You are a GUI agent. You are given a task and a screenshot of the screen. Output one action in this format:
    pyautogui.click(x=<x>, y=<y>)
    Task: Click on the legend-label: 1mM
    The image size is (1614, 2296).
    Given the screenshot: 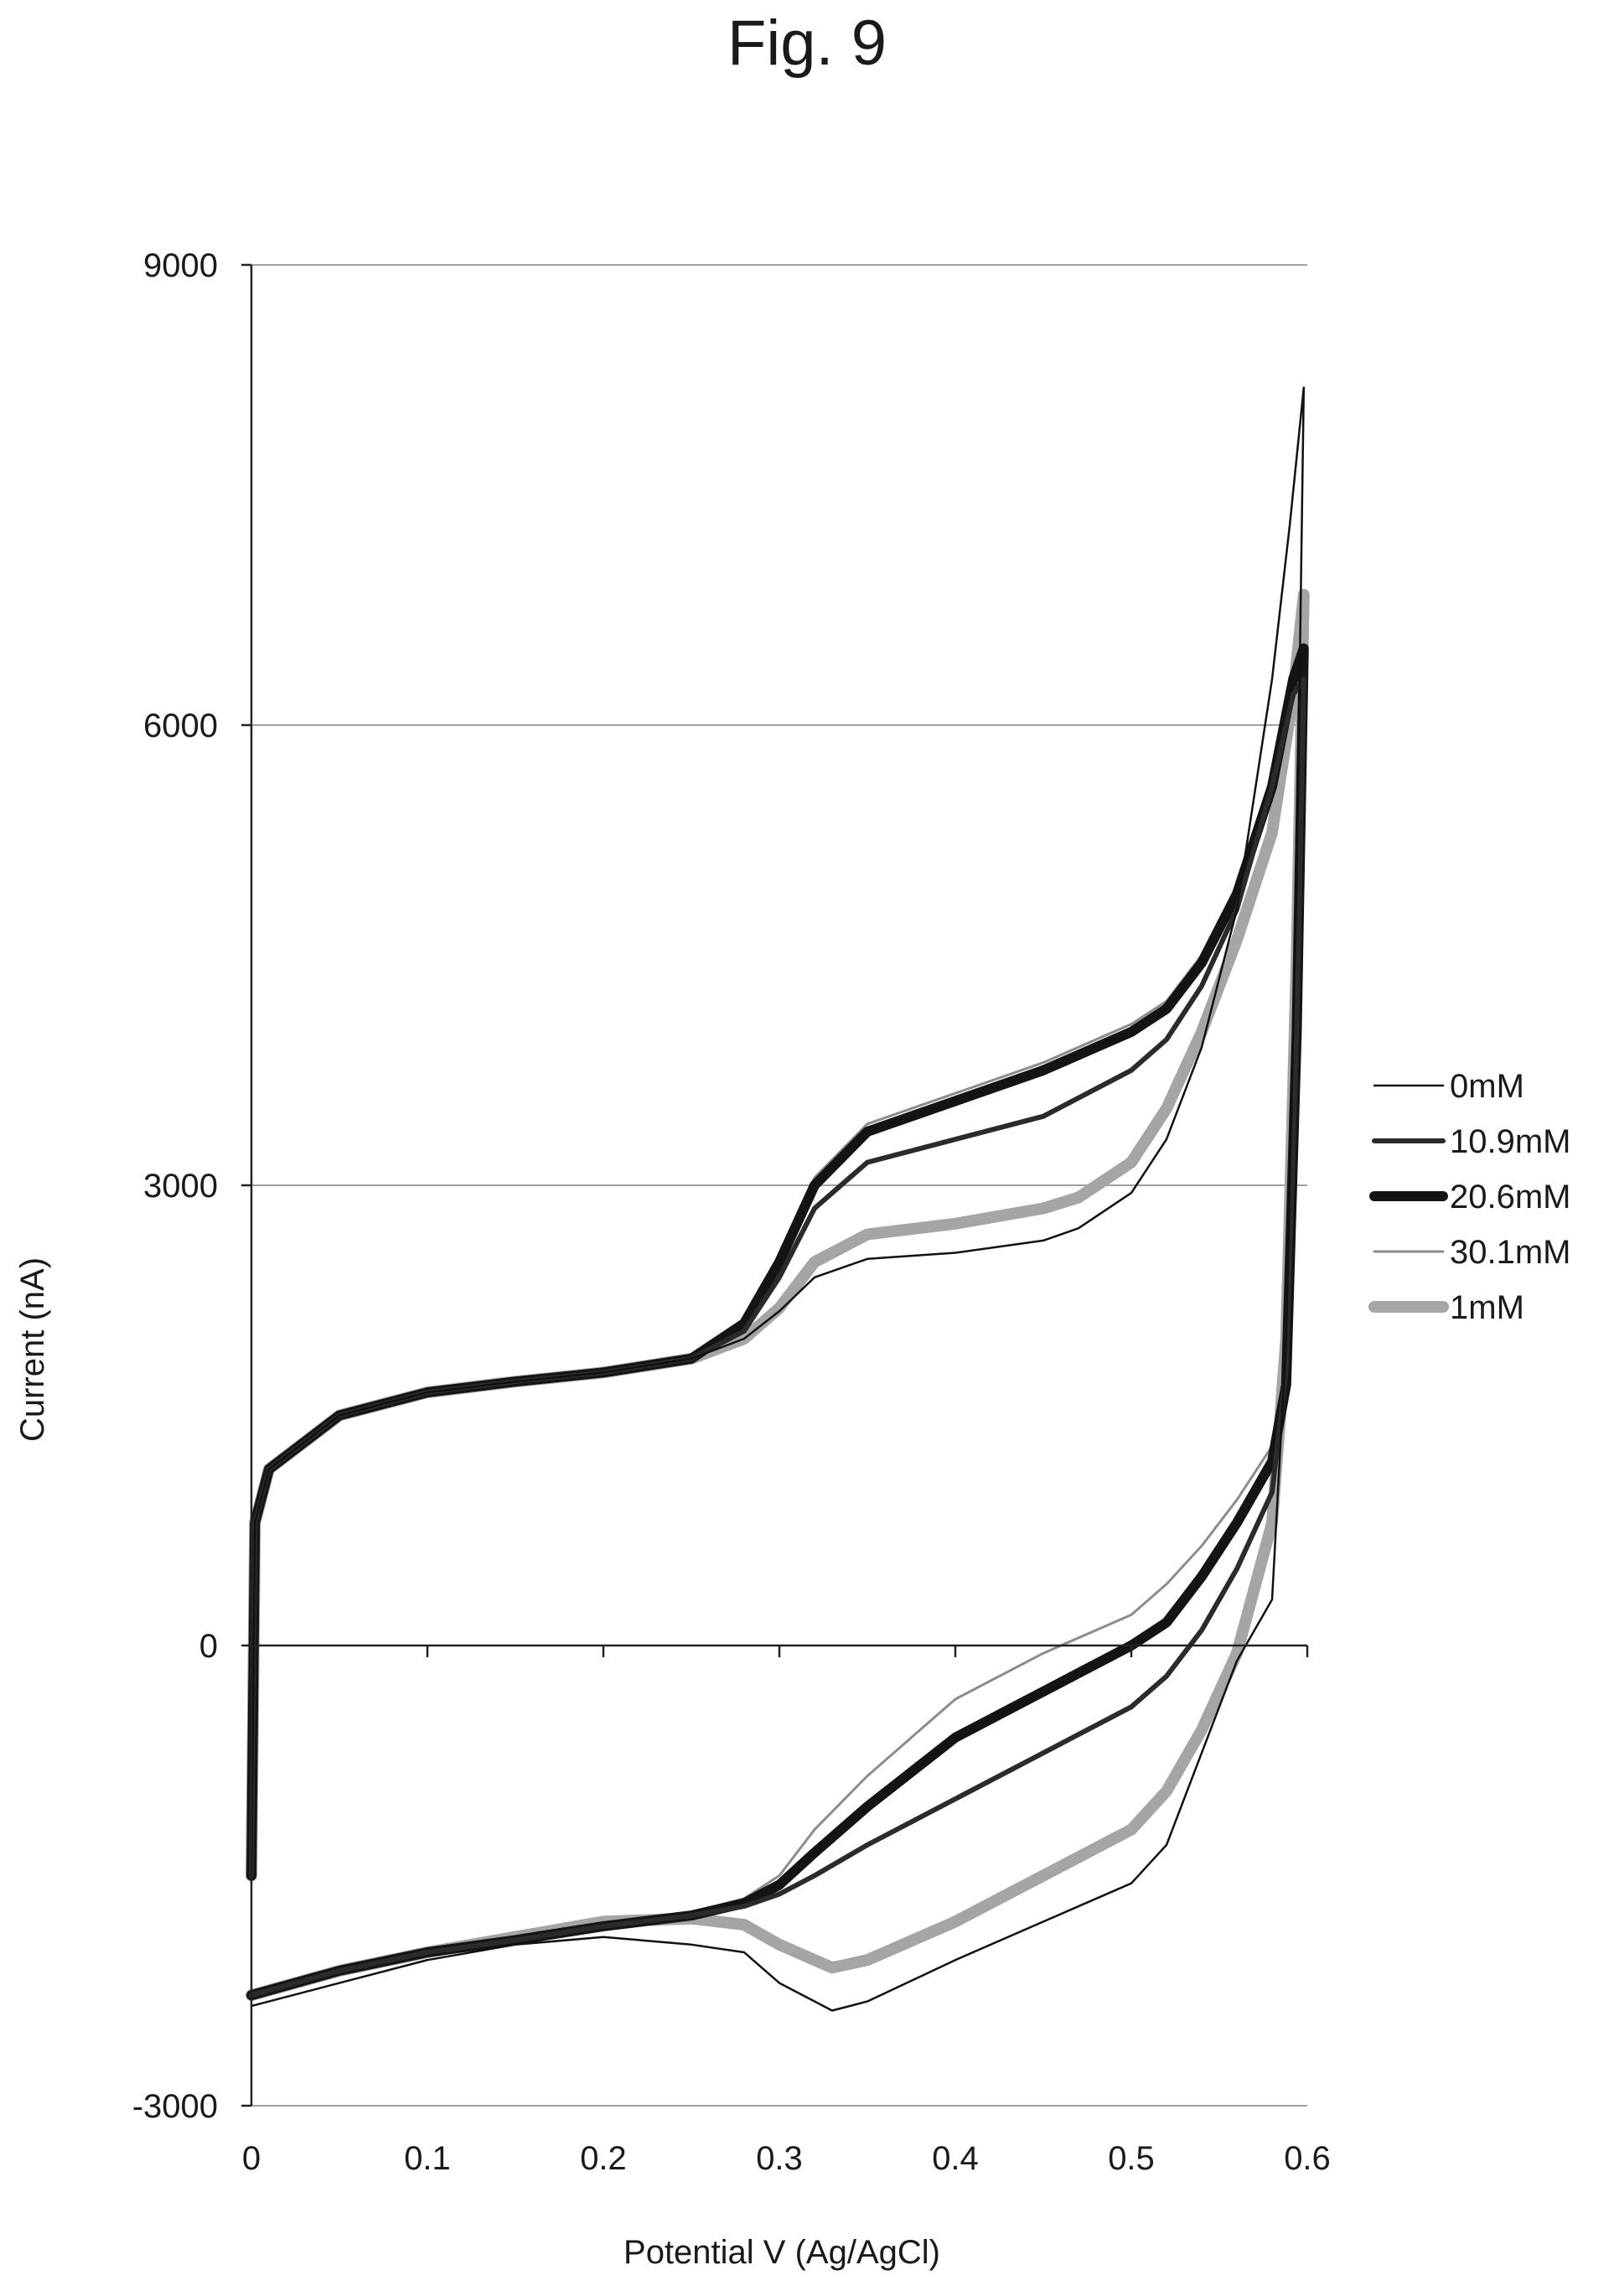 What is the action you would take?
    pyautogui.click(x=1487, y=1307)
    